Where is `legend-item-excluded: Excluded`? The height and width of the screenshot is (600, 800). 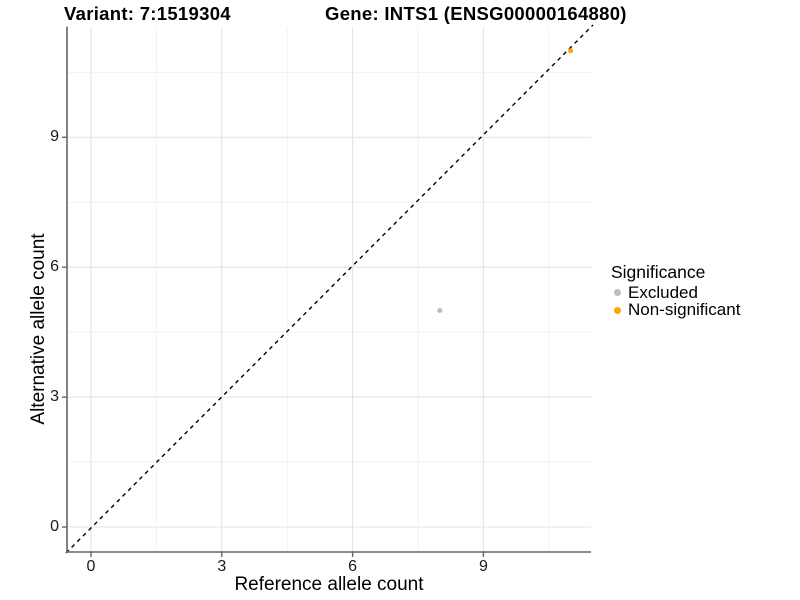 legend-item-excluded: Excluded is located at coordinates (675, 292).